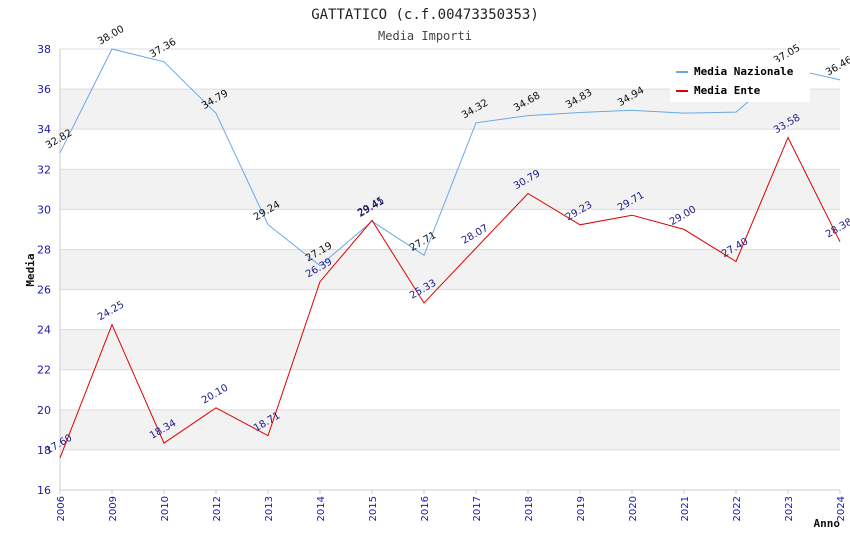 This screenshot has width=850, height=550. I want to click on y-tick-label: 28, so click(44, 249).